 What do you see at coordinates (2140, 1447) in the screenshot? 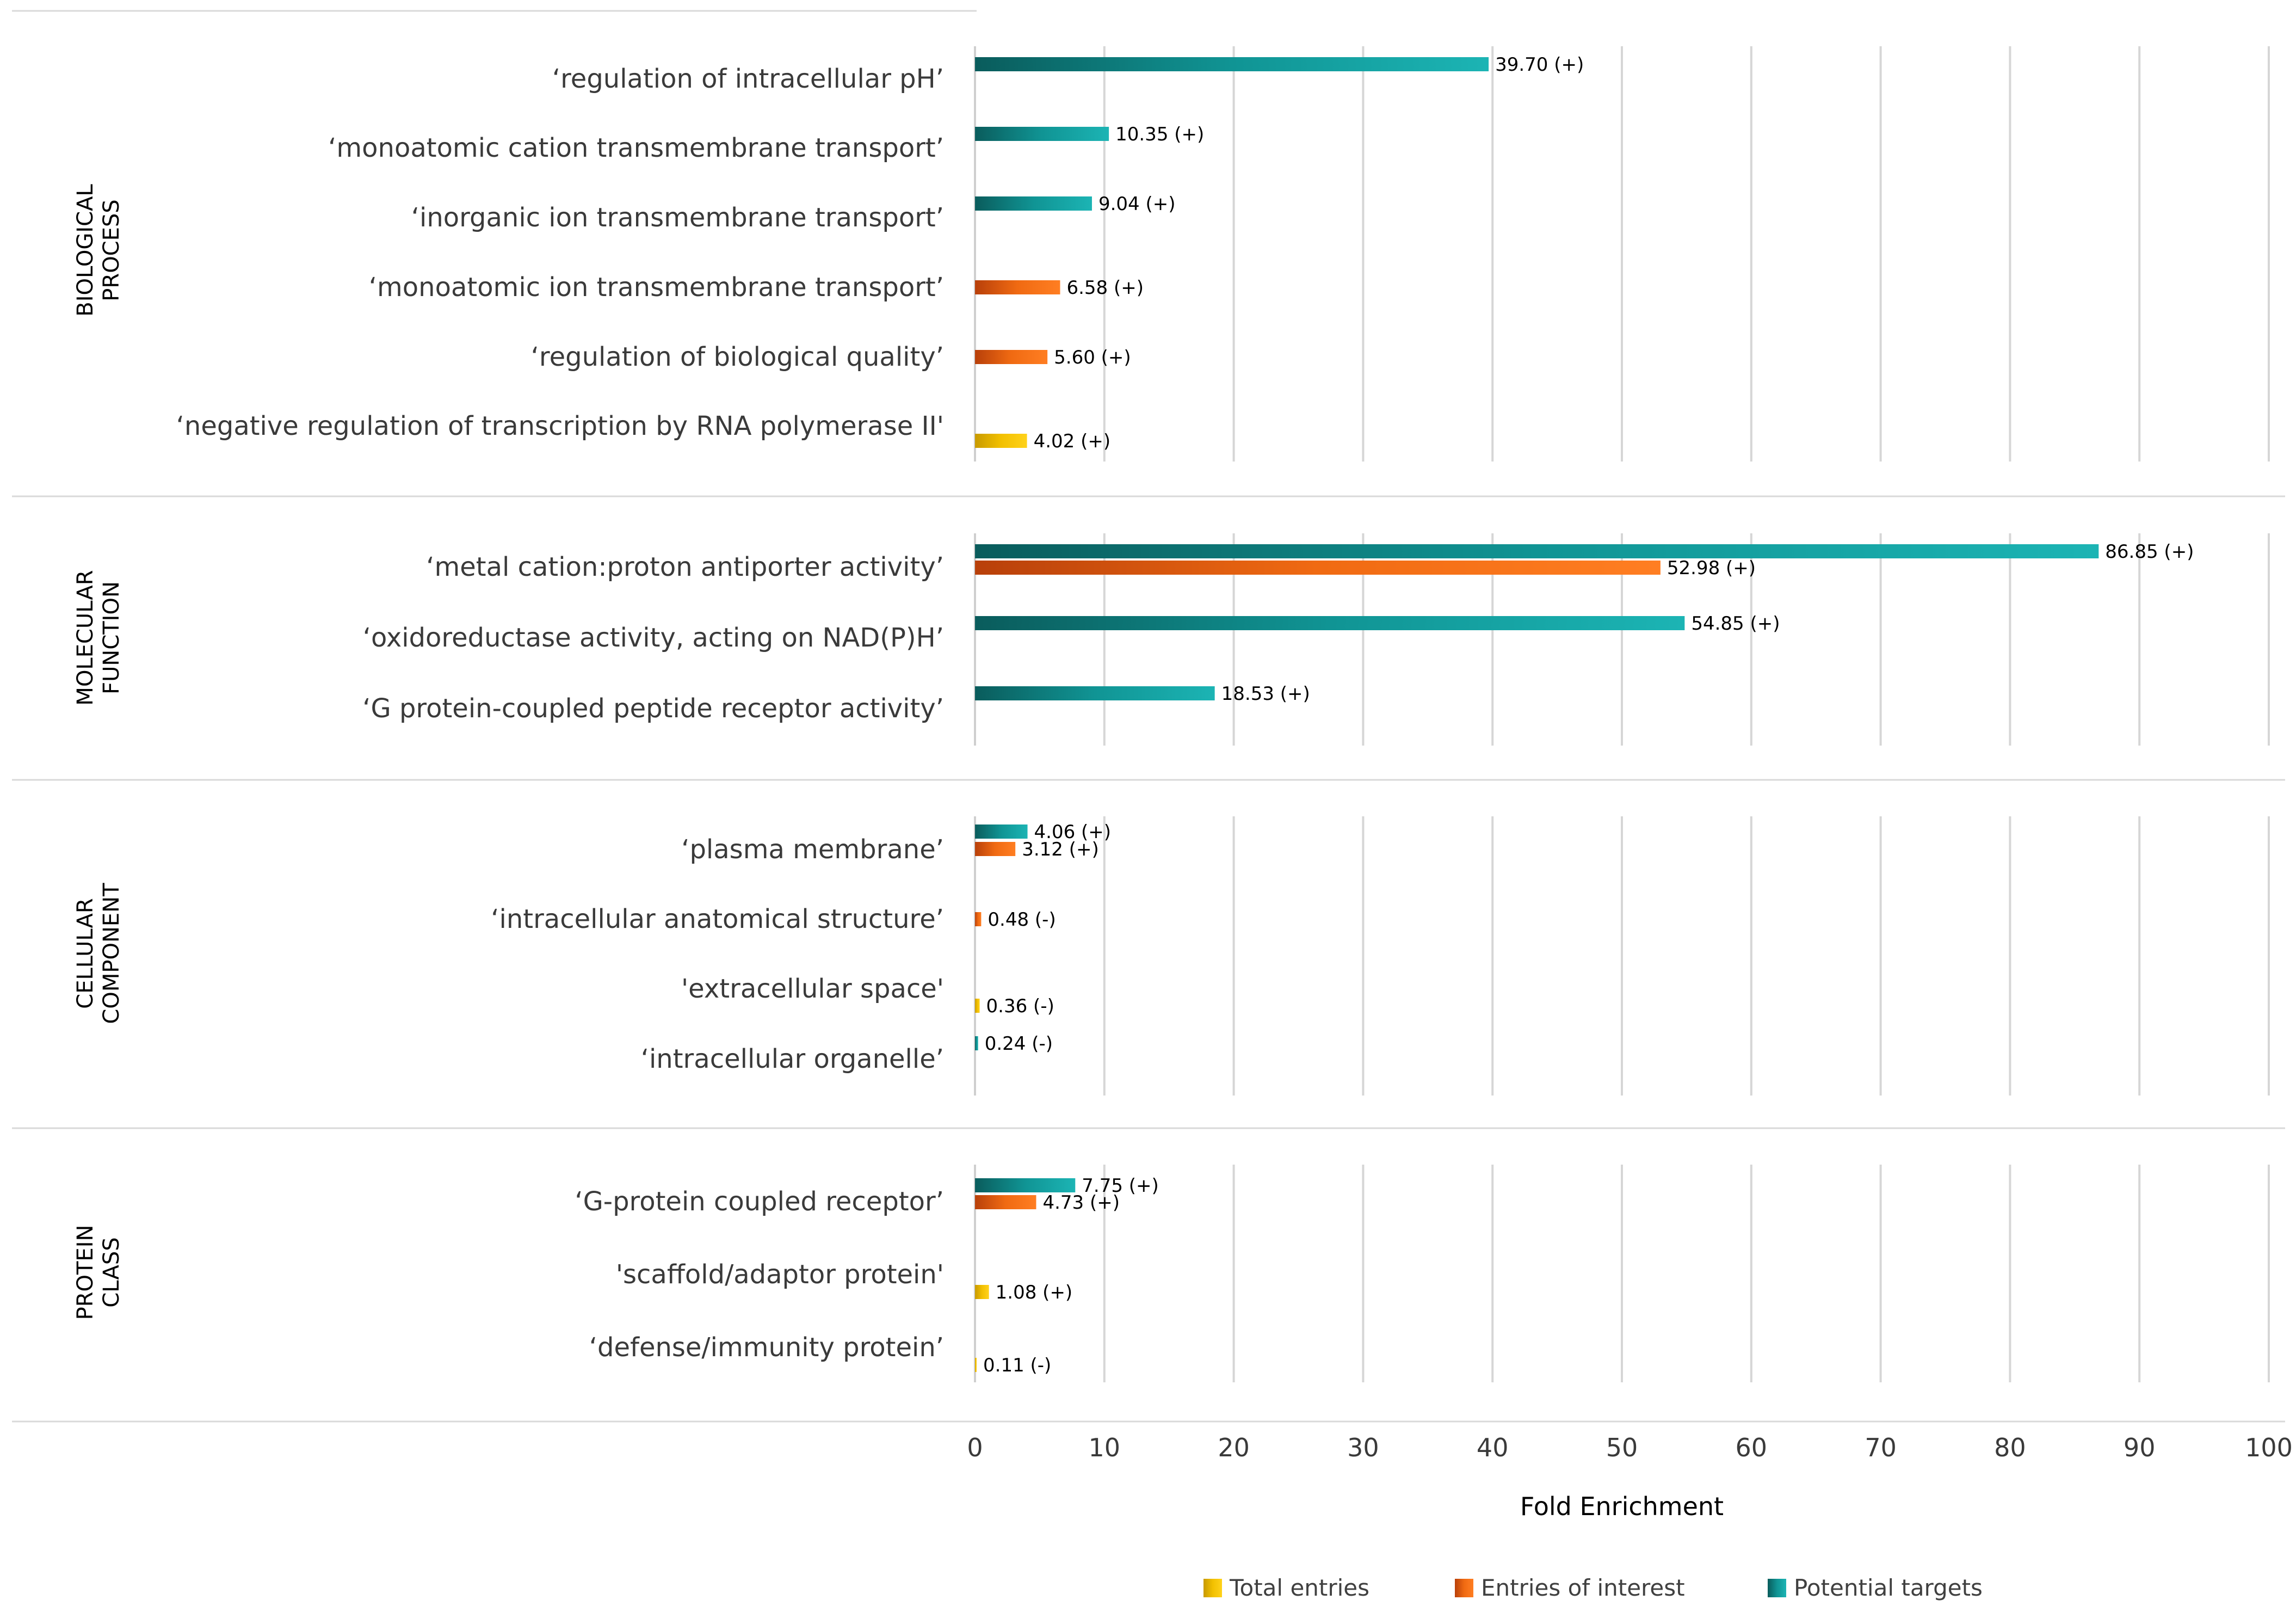
I see `x-tick-label: 90` at bounding box center [2140, 1447].